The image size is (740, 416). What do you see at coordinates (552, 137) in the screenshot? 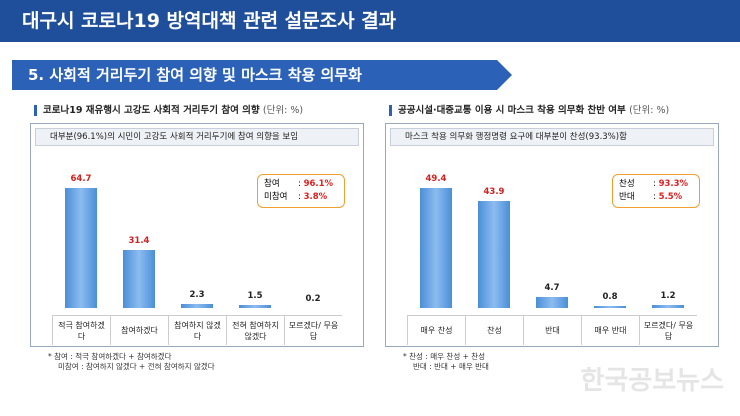
I see `chart-subtitle: 마스크 착용 의무화 행정명령 요구에 대부분이 찬성(93.3%)함` at bounding box center [552, 137].